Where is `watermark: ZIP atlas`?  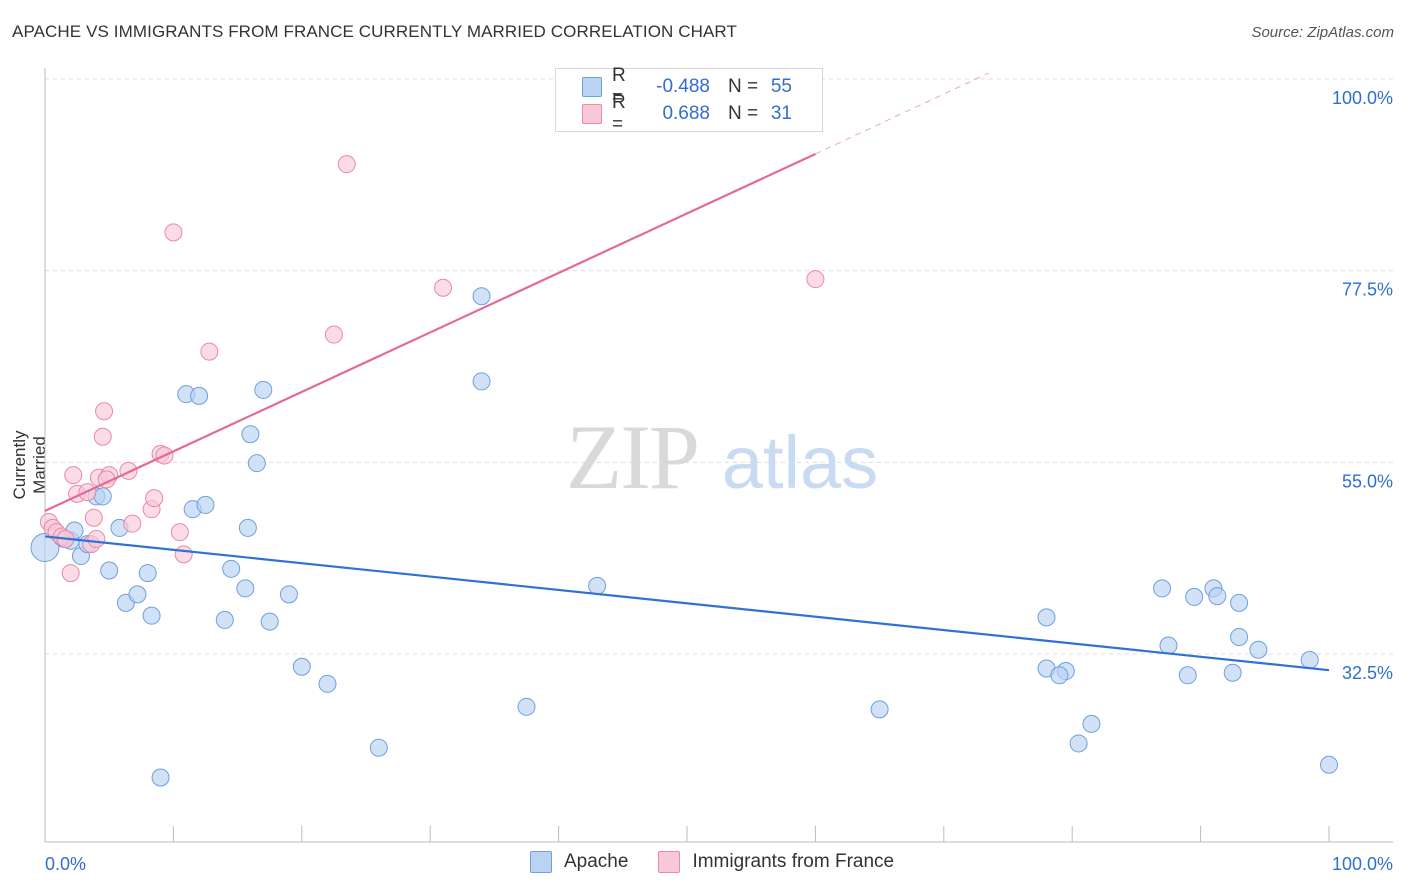
watermark: ZIP atlas is located at coordinates (722, 457).